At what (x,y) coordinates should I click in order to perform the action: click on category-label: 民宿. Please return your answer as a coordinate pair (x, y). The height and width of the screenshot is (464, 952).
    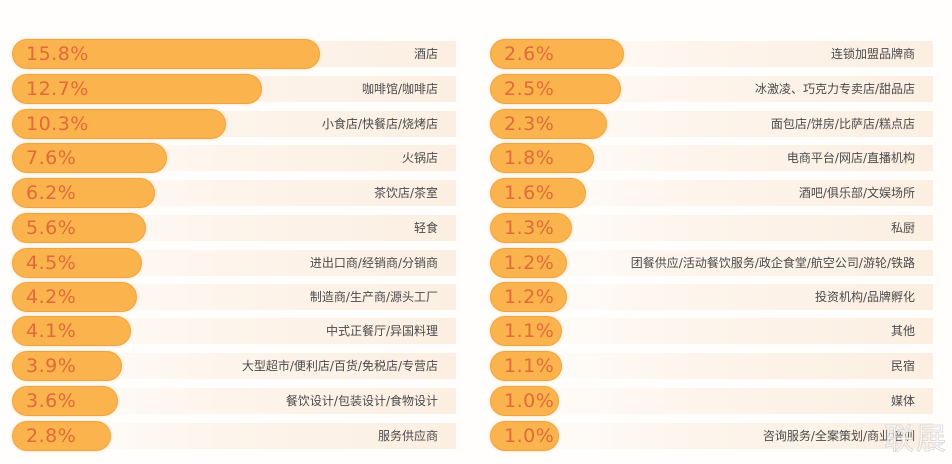
    Looking at the image, I should click on (902, 366).